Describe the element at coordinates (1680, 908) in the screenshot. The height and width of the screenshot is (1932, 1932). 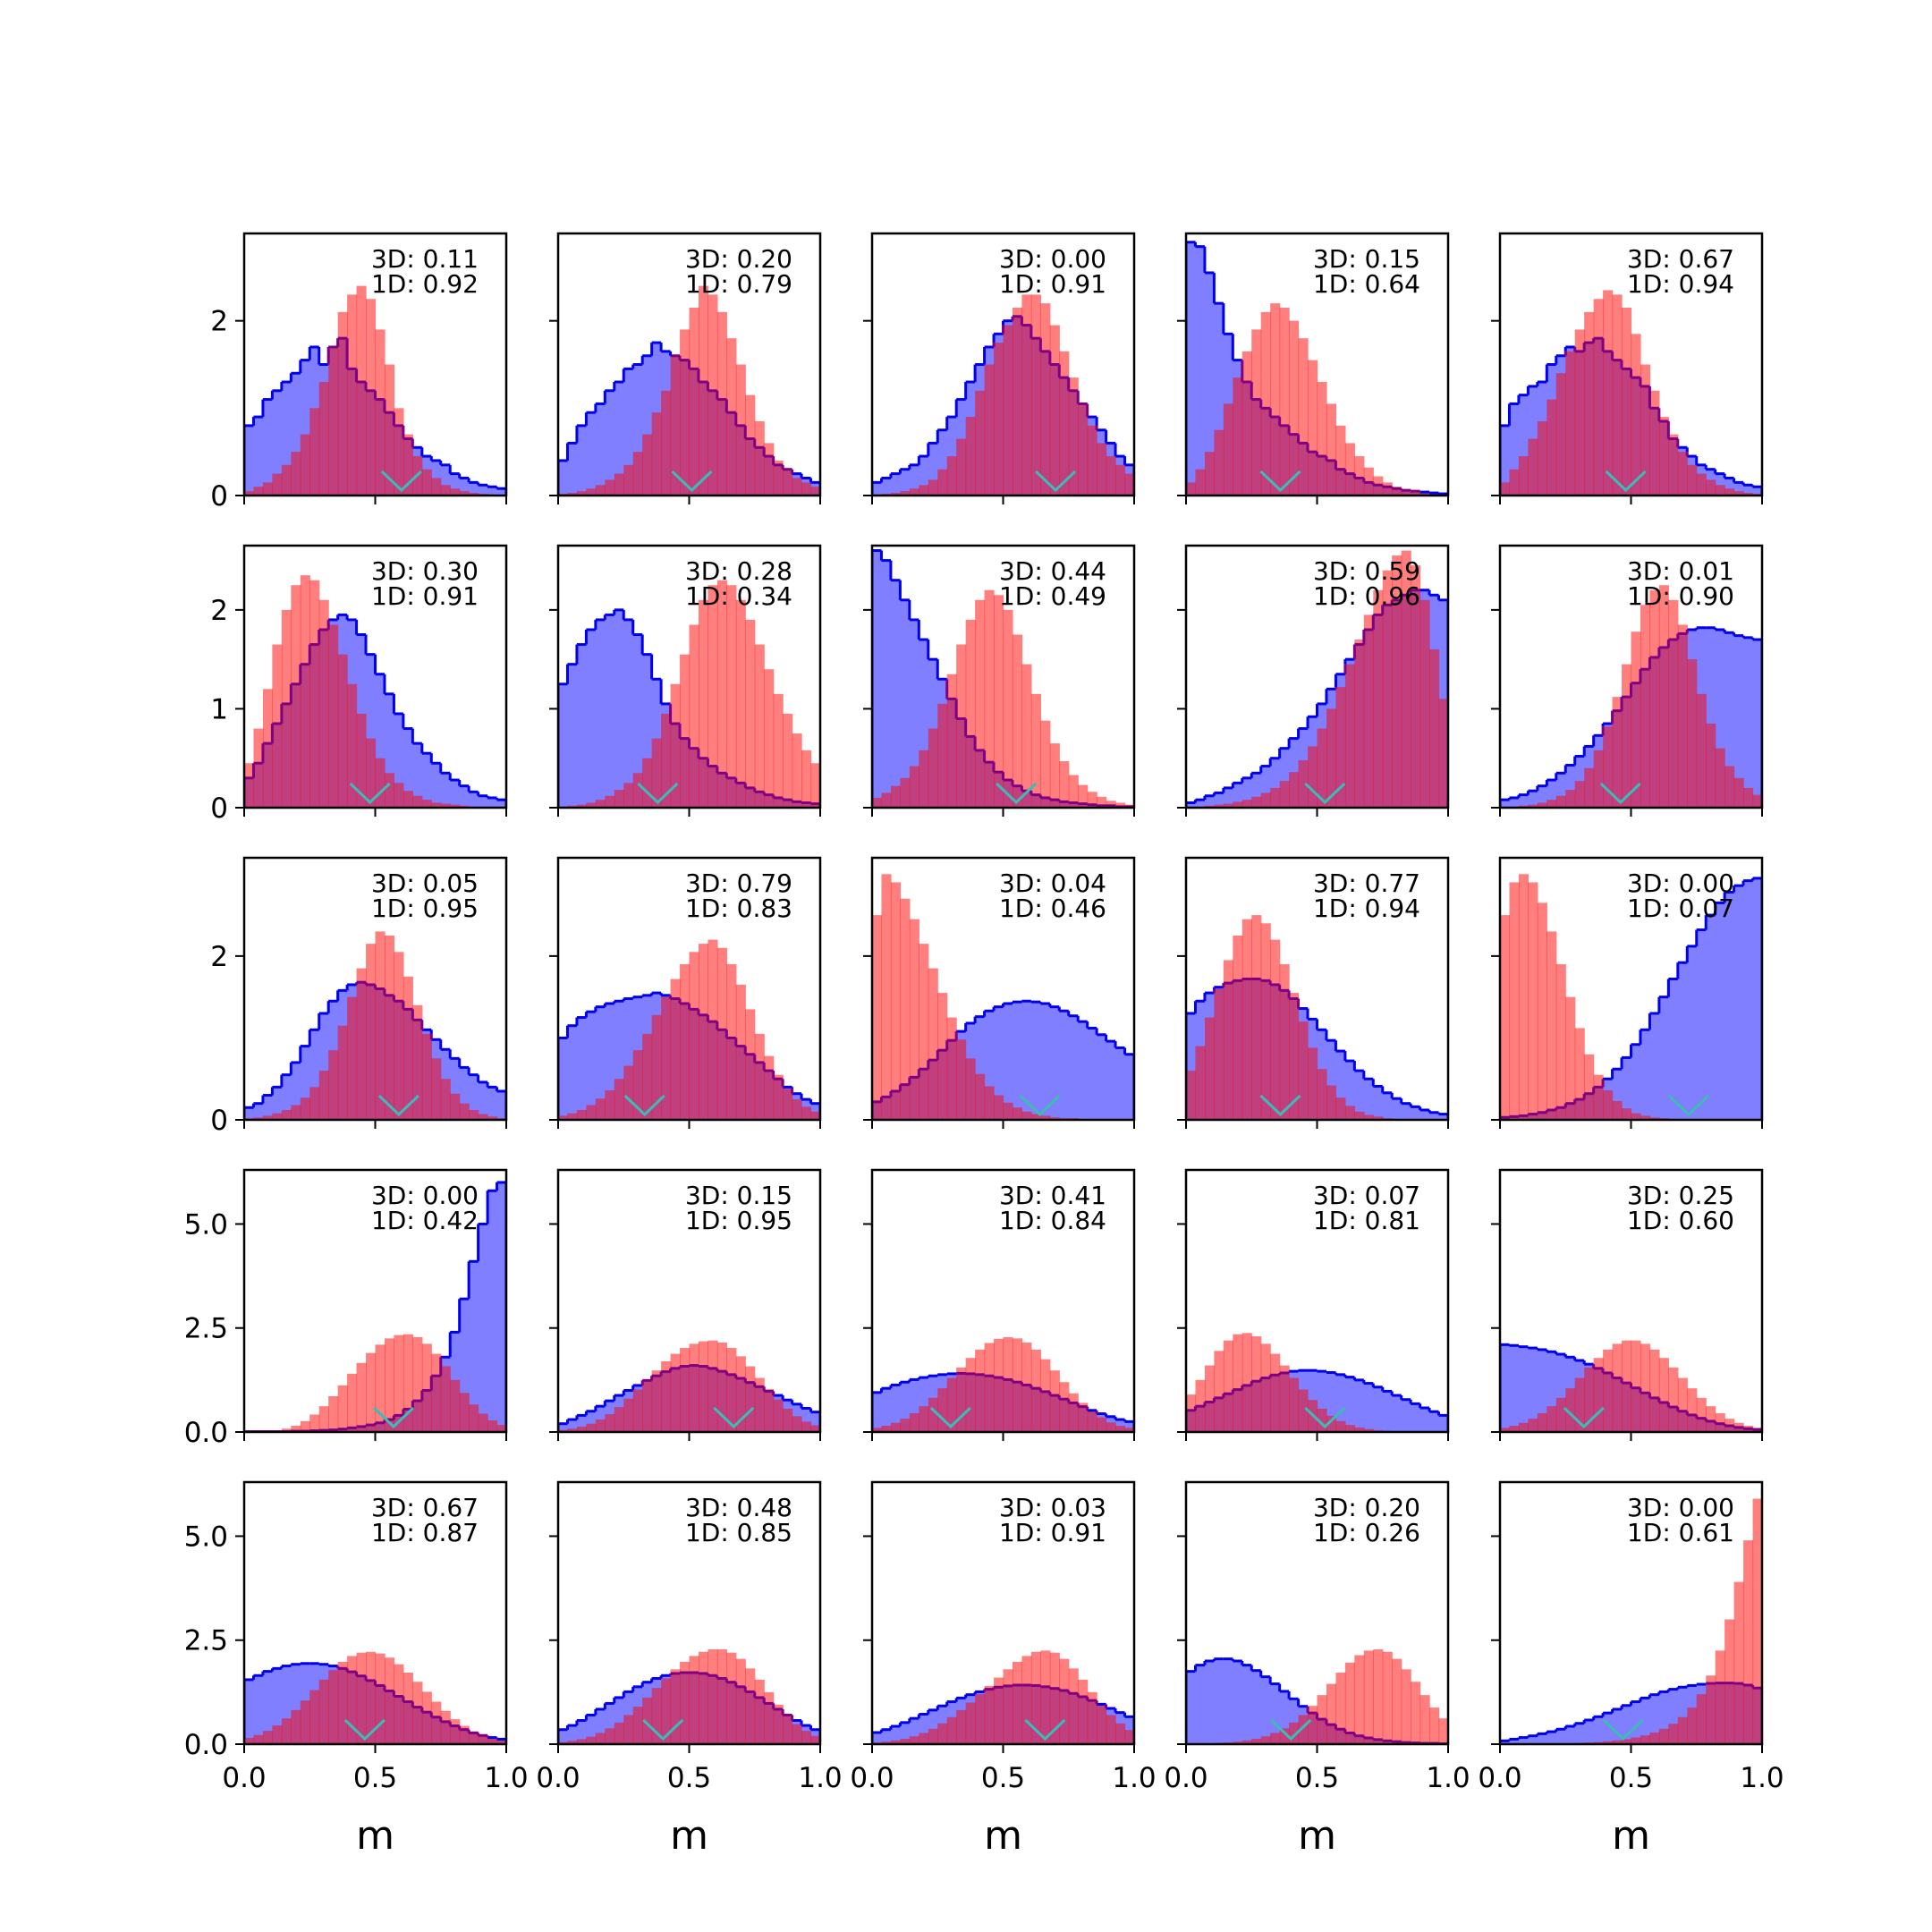
I see `annotation-1d: 1D: 0.07` at that location.